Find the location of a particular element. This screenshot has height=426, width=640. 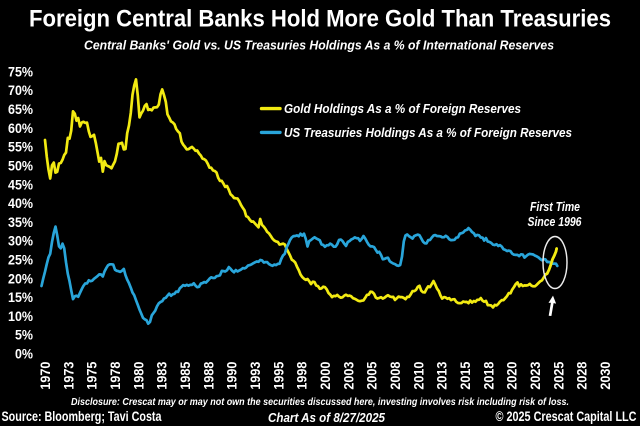

svg-text: 45% is located at coordinates (20, 184).